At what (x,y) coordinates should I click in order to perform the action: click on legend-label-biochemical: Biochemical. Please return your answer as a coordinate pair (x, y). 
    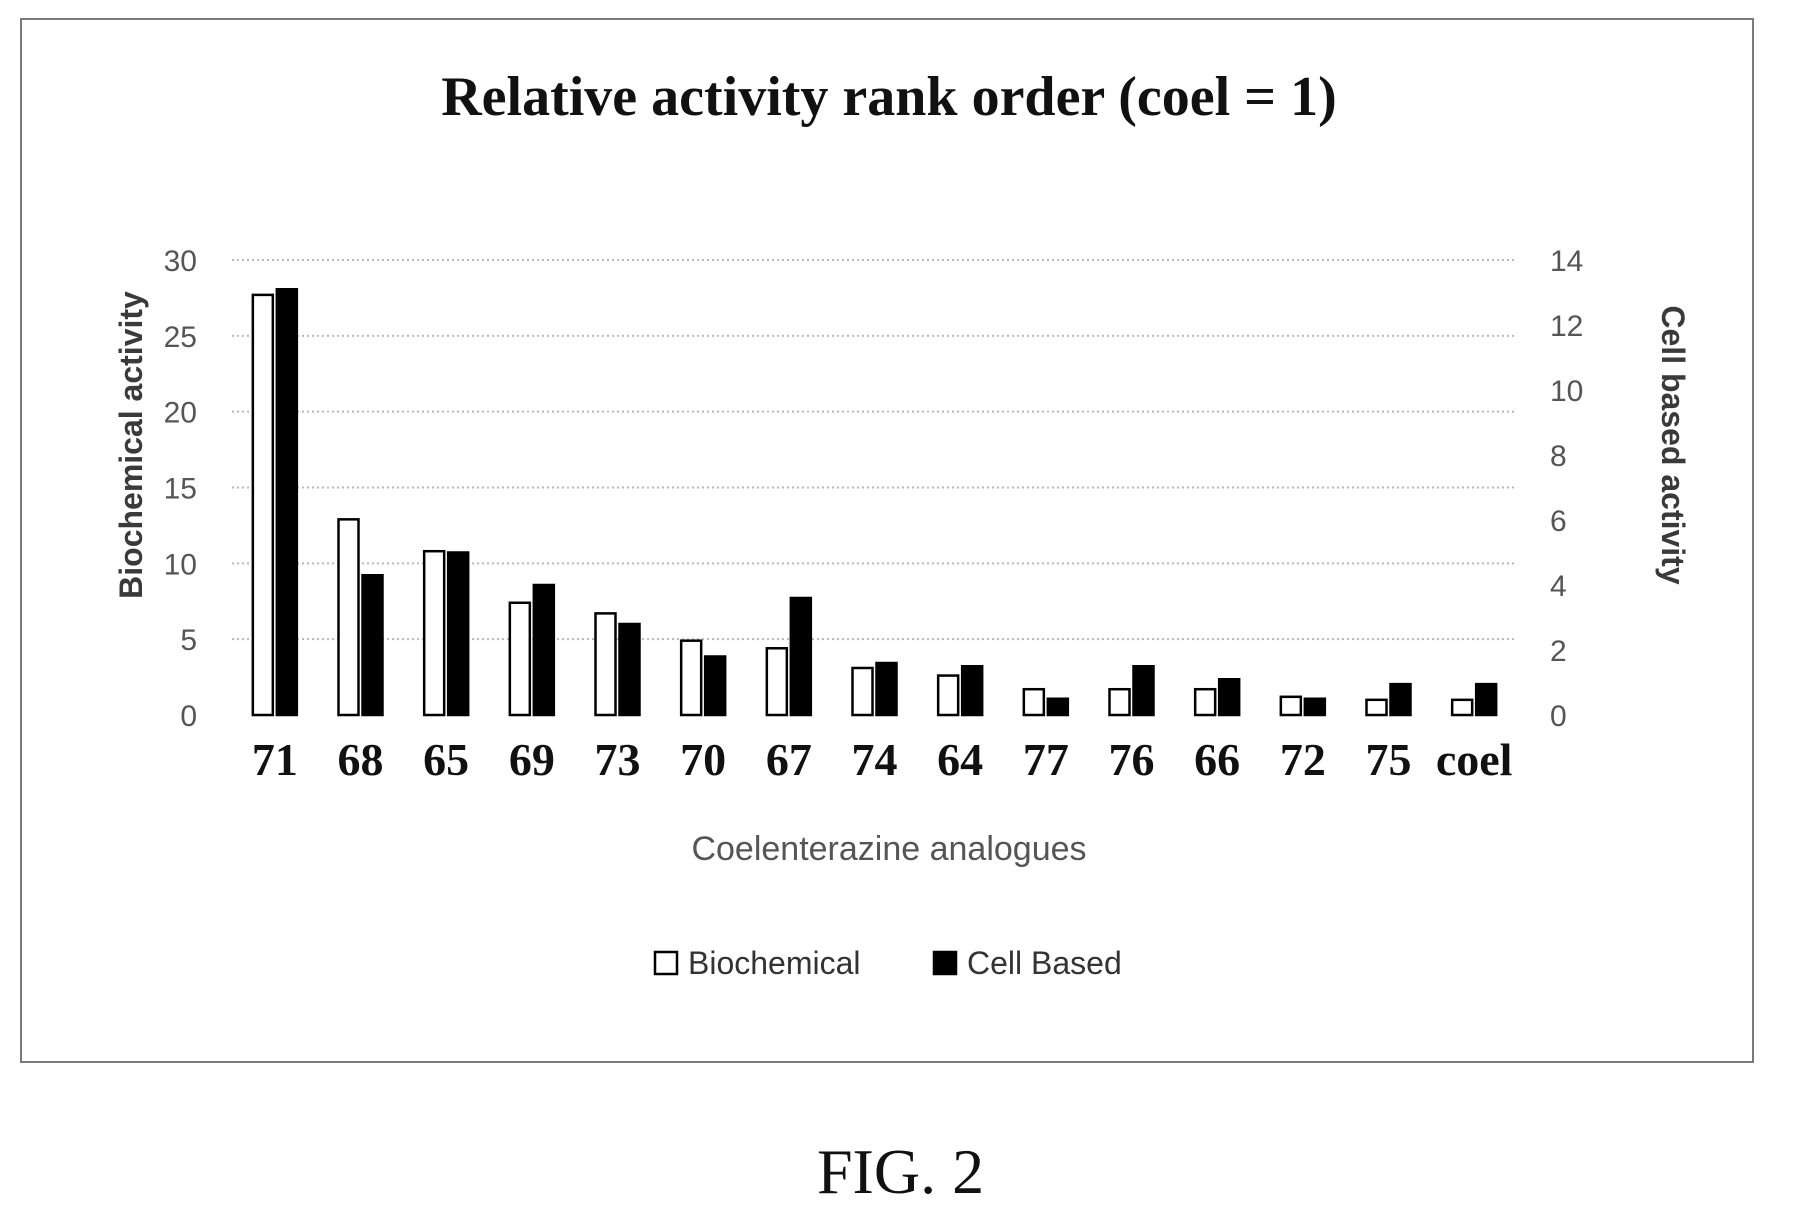
    Looking at the image, I should click on (774, 963).